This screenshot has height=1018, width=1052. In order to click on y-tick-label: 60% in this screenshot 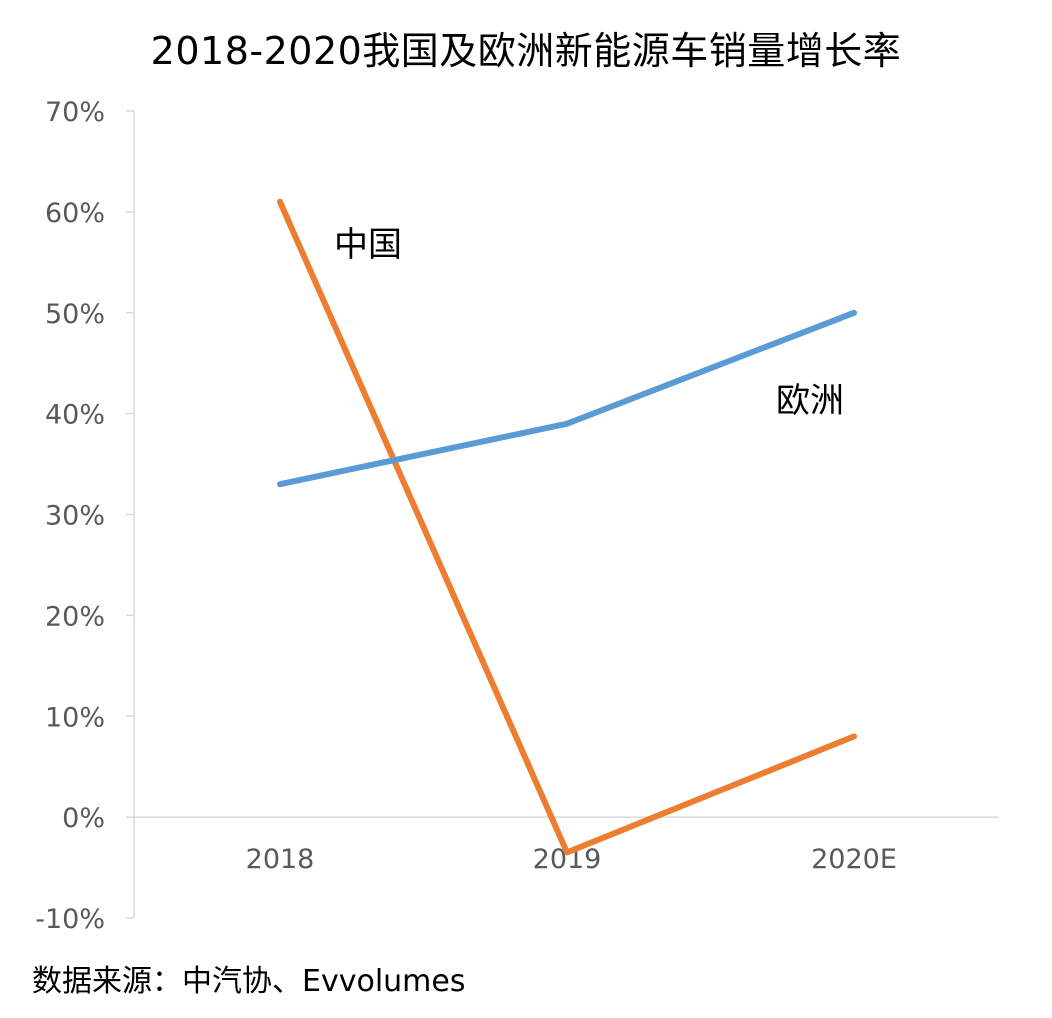, I will do `click(75, 213)`.